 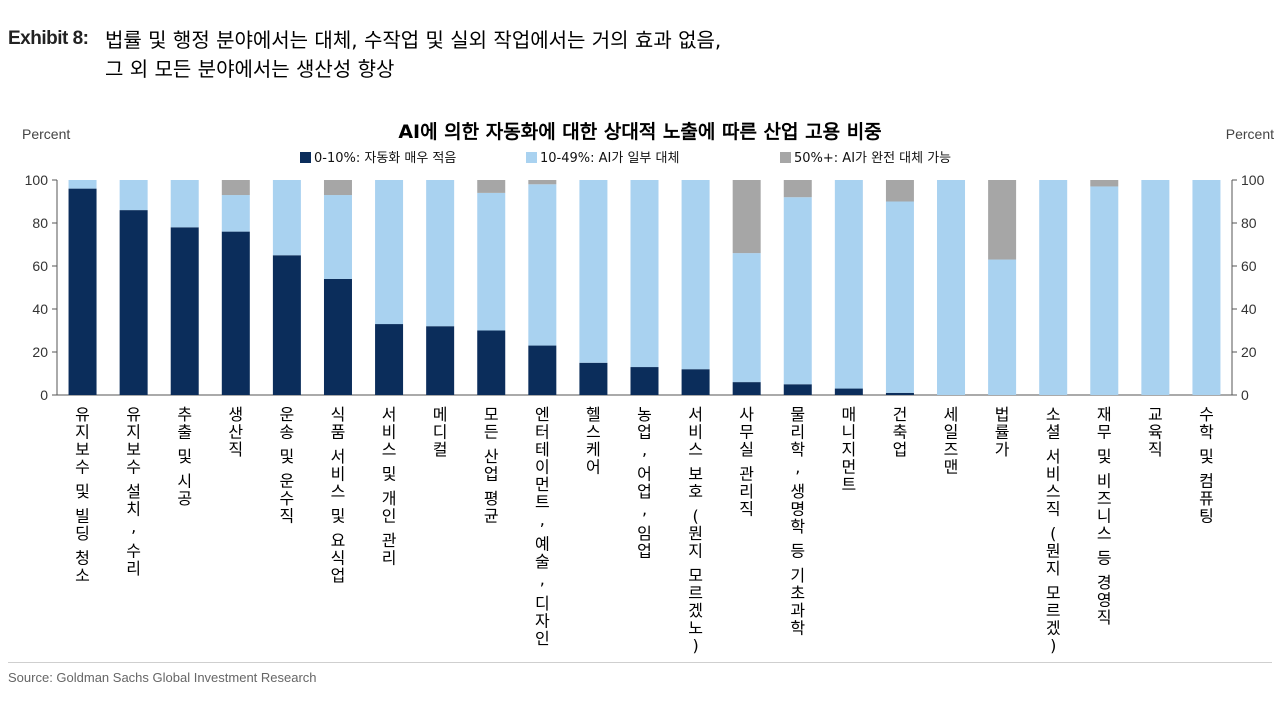 I want to click on y-tick-label-right: 20, so click(x=1249, y=352).